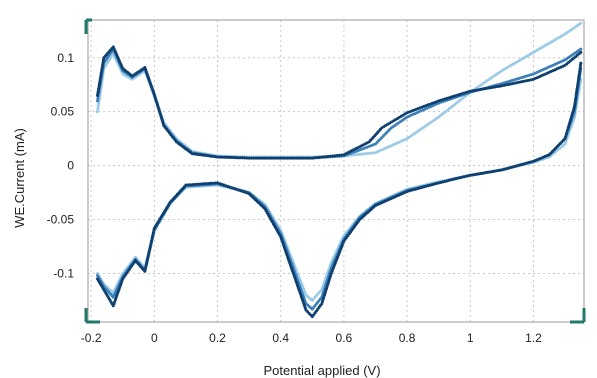  I want to click on bottom-right-axis-handle, so click(578, 316).